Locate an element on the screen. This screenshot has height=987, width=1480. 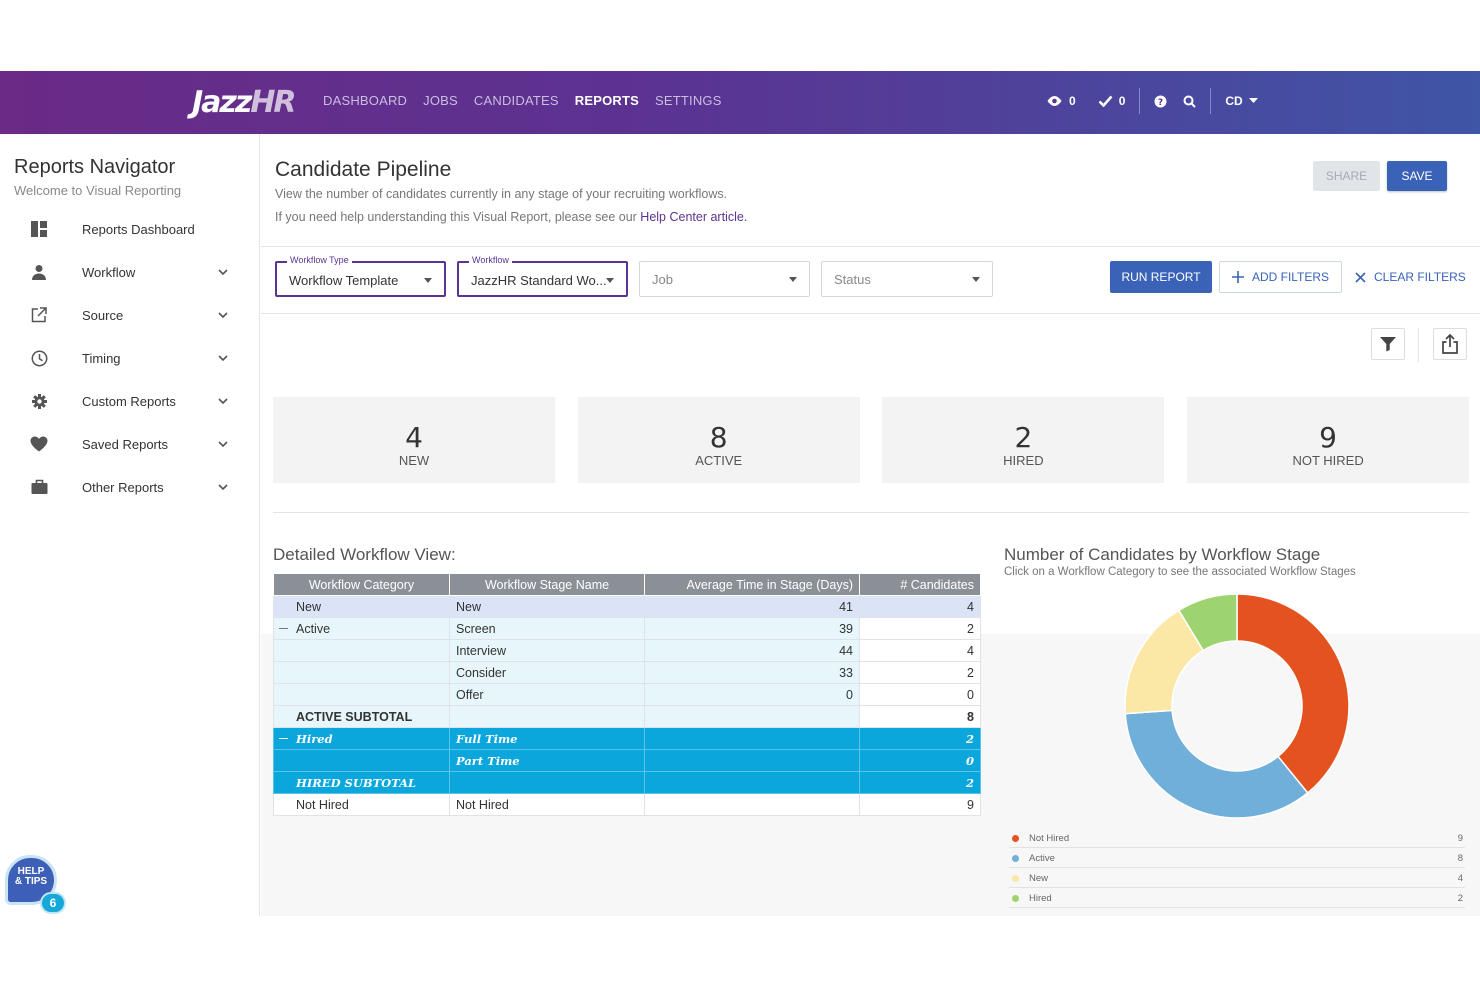
column-header: # Candidates is located at coordinates (920, 584).